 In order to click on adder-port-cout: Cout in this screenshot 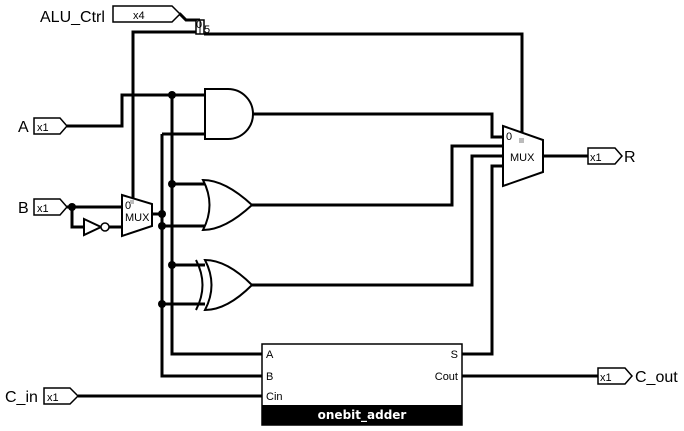, I will do `click(446, 377)`.